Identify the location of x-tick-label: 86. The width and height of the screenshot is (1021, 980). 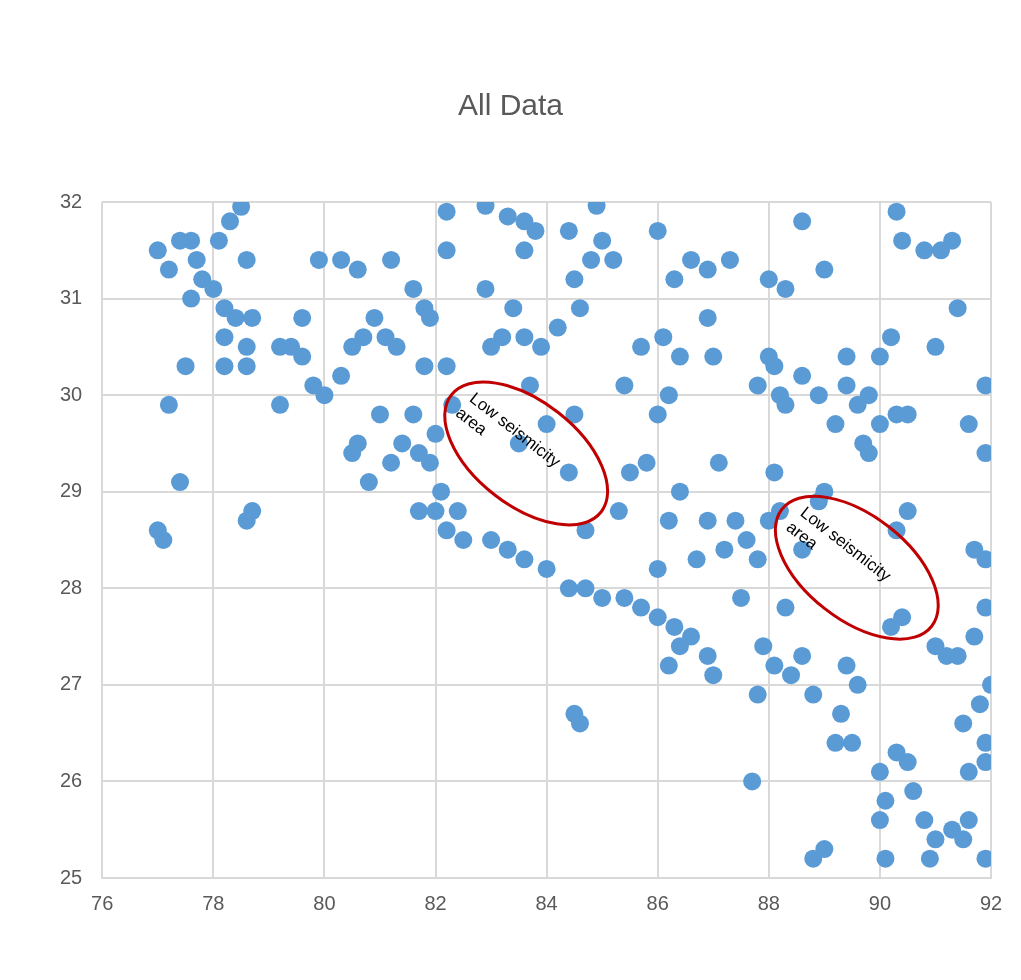
(657, 902).